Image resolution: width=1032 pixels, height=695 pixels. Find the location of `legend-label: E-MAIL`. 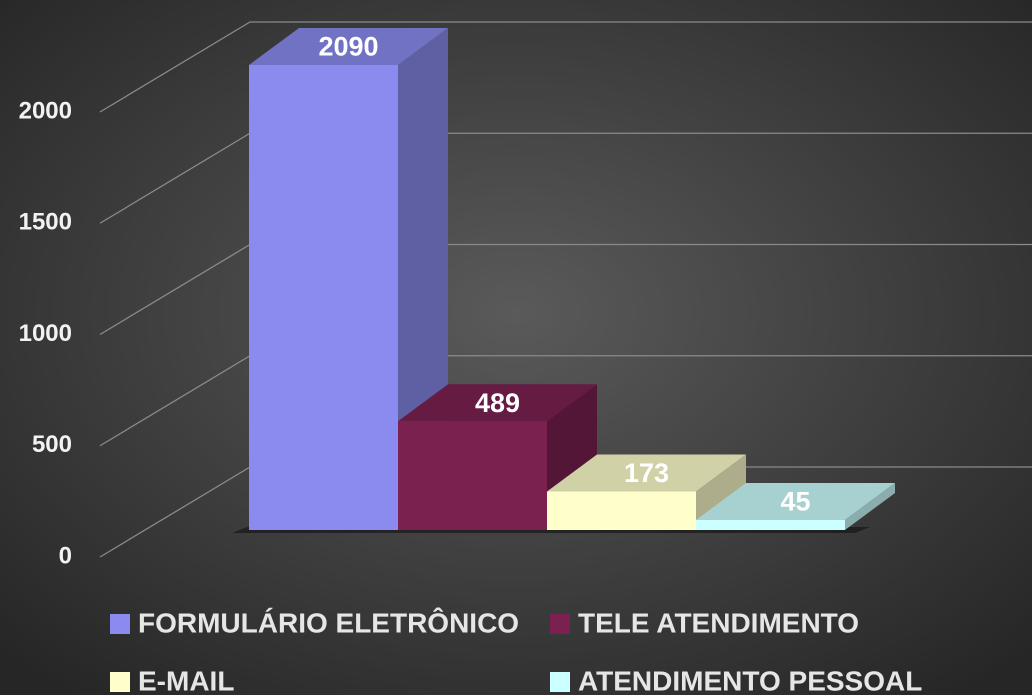

legend-label: E-MAIL is located at coordinates (186, 680).